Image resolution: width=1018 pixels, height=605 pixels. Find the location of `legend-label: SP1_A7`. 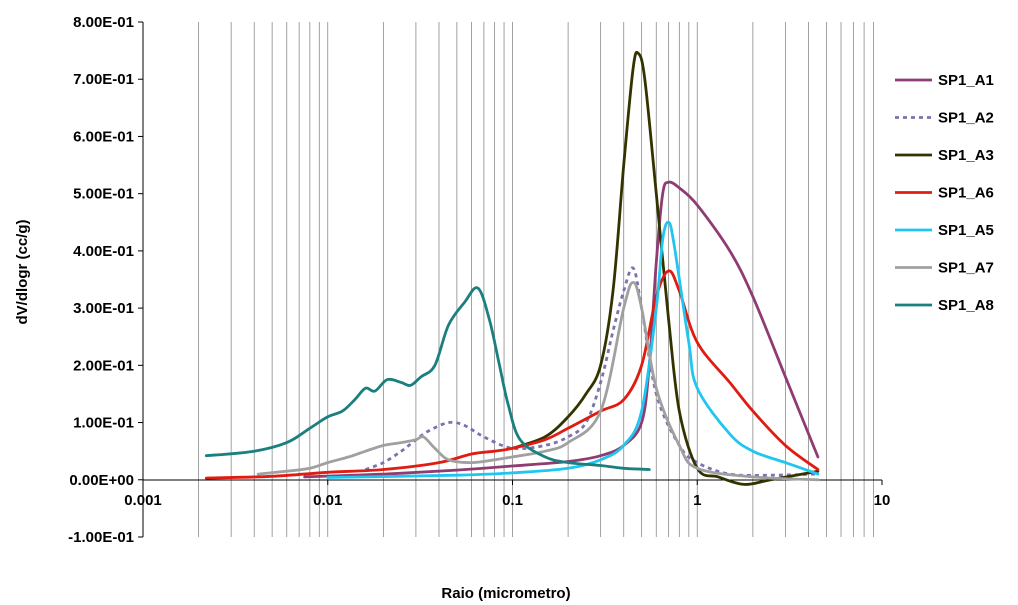

legend-label: SP1_A7 is located at coordinates (966, 268).